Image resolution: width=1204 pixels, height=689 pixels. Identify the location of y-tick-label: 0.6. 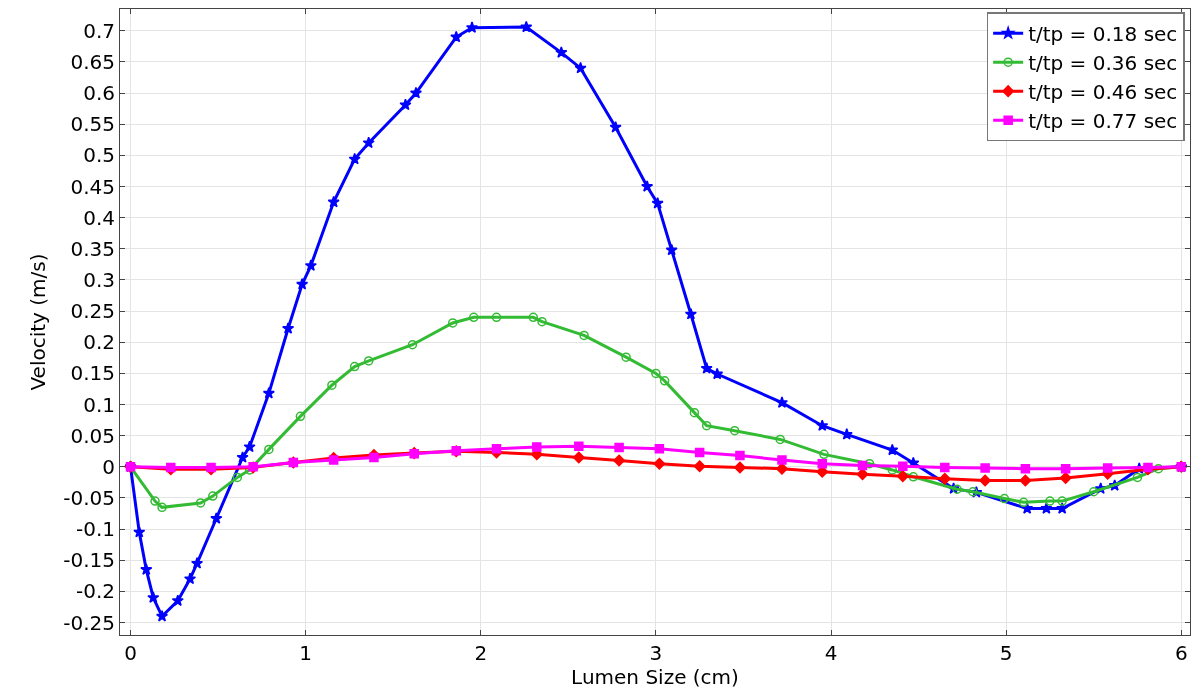
(99, 93).